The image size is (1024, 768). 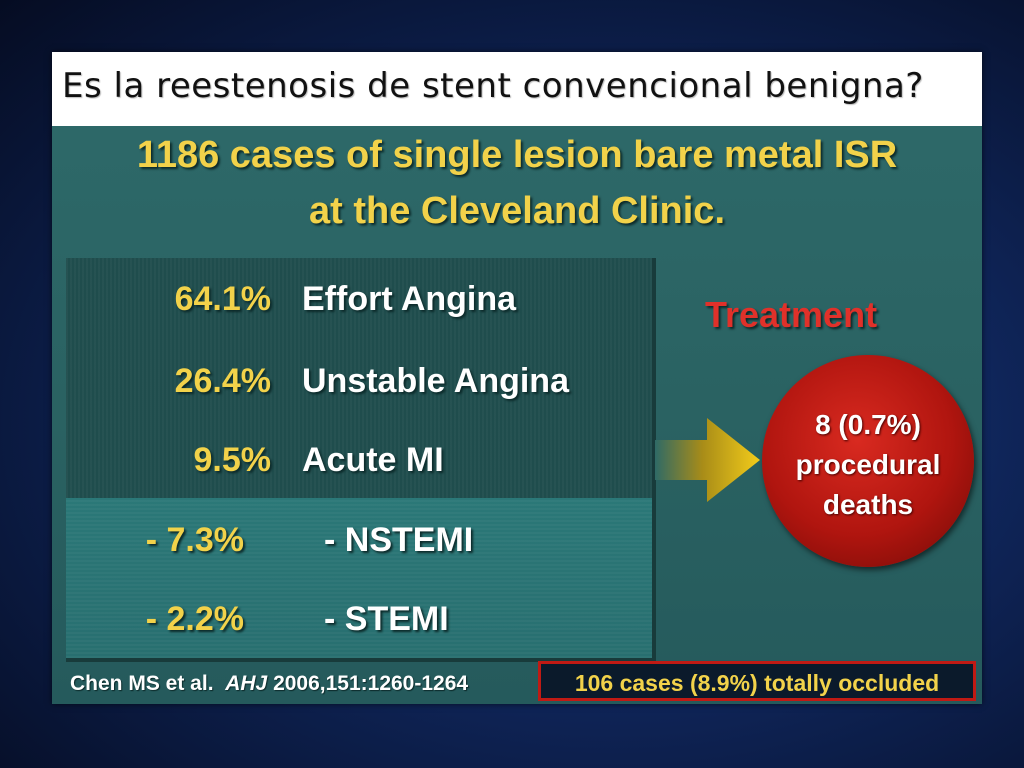 What do you see at coordinates (707, 460) in the screenshot?
I see `arrow-right-icon` at bounding box center [707, 460].